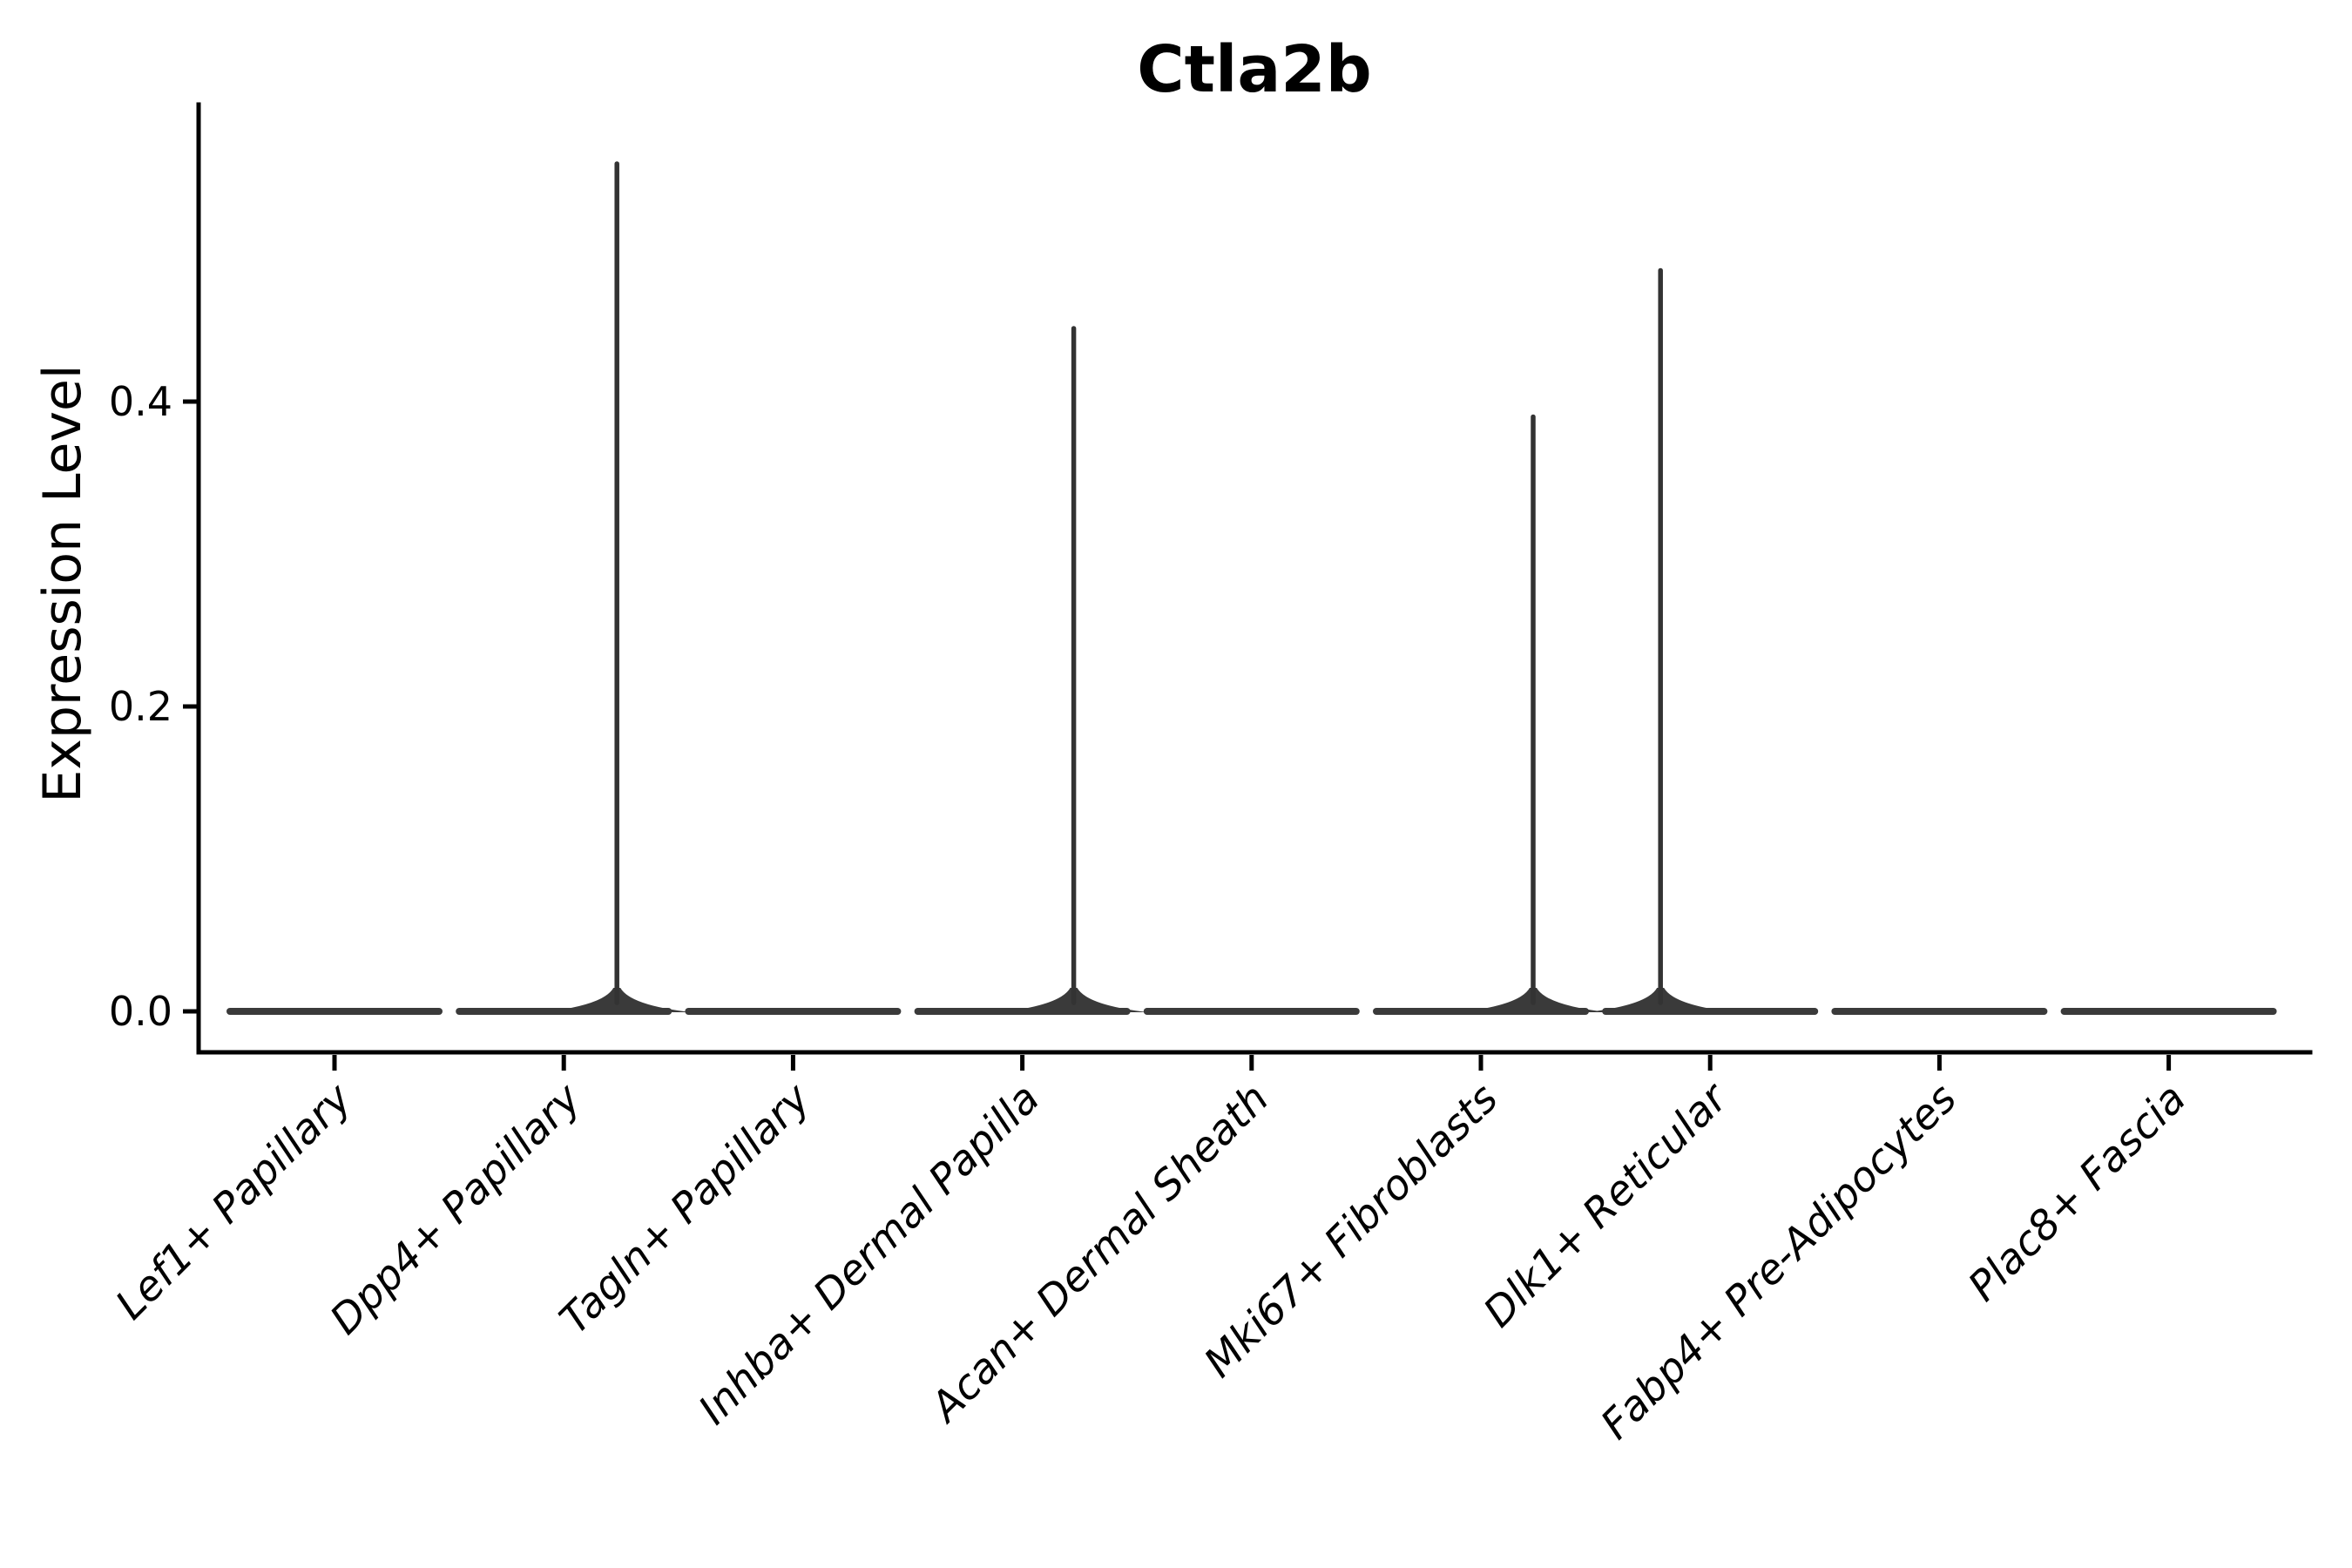 The image size is (2352, 1568). Describe the element at coordinates (2077, 1193) in the screenshot. I see `x-tick-label: Plac8+ Fascia` at that location.